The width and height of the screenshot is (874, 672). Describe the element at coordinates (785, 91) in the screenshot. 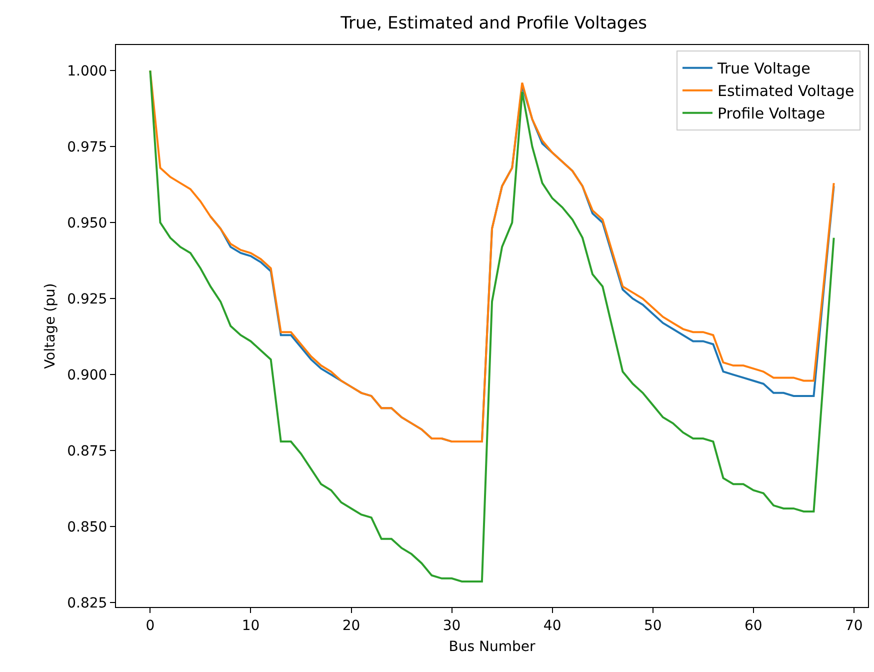

I see `legend-label: Estimated Voltage` at that location.